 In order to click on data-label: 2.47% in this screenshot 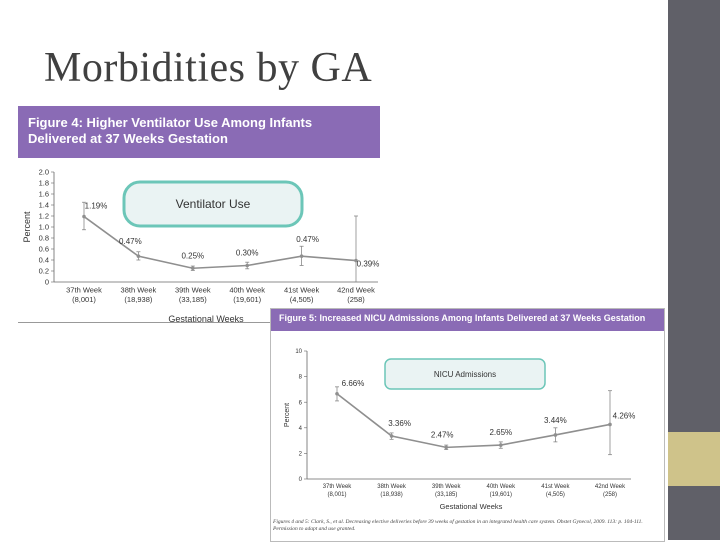, I will do `click(442, 434)`.